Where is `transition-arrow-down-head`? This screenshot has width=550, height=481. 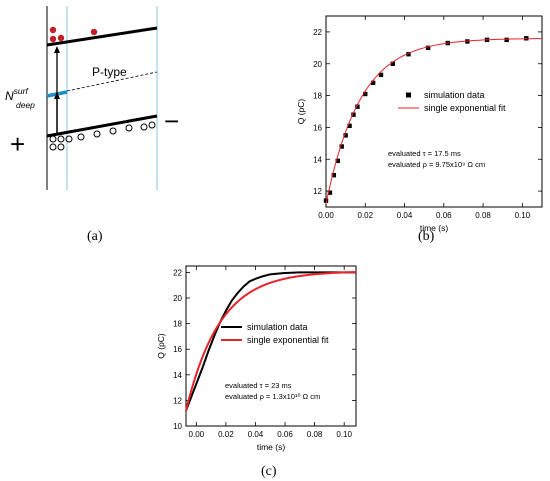
transition-arrow-down-head is located at coordinates (57, 95).